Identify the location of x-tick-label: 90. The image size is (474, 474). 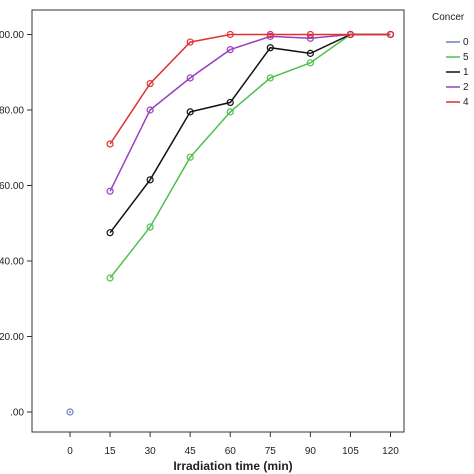
(311, 451).